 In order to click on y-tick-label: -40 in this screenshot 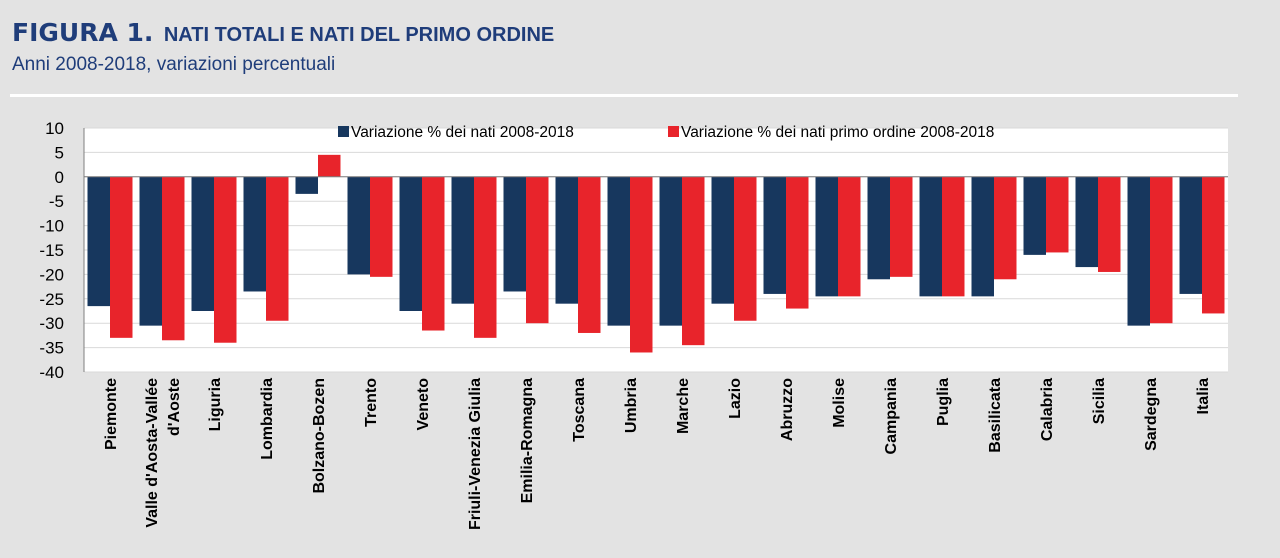, I will do `click(51, 372)`.